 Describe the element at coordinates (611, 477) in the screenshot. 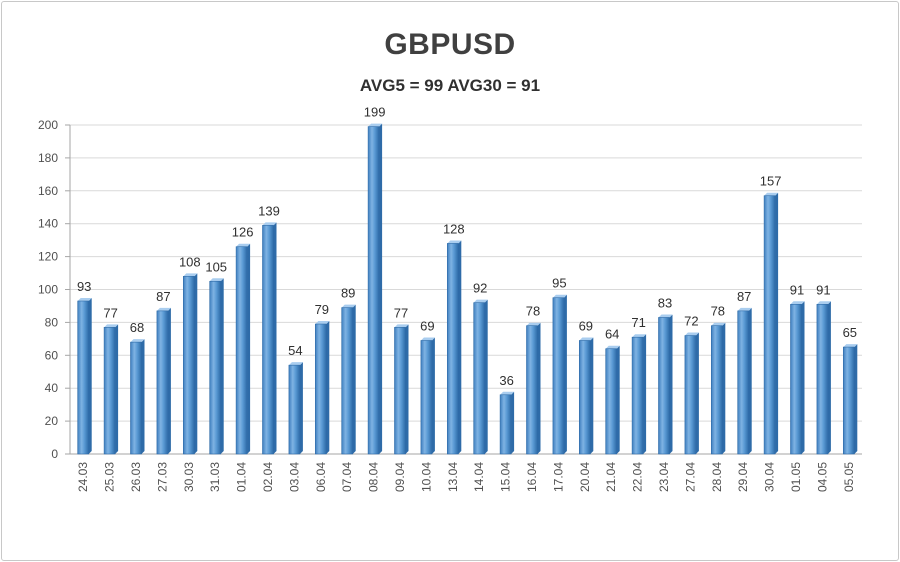

I see `x-tick-label: 21.04` at that location.